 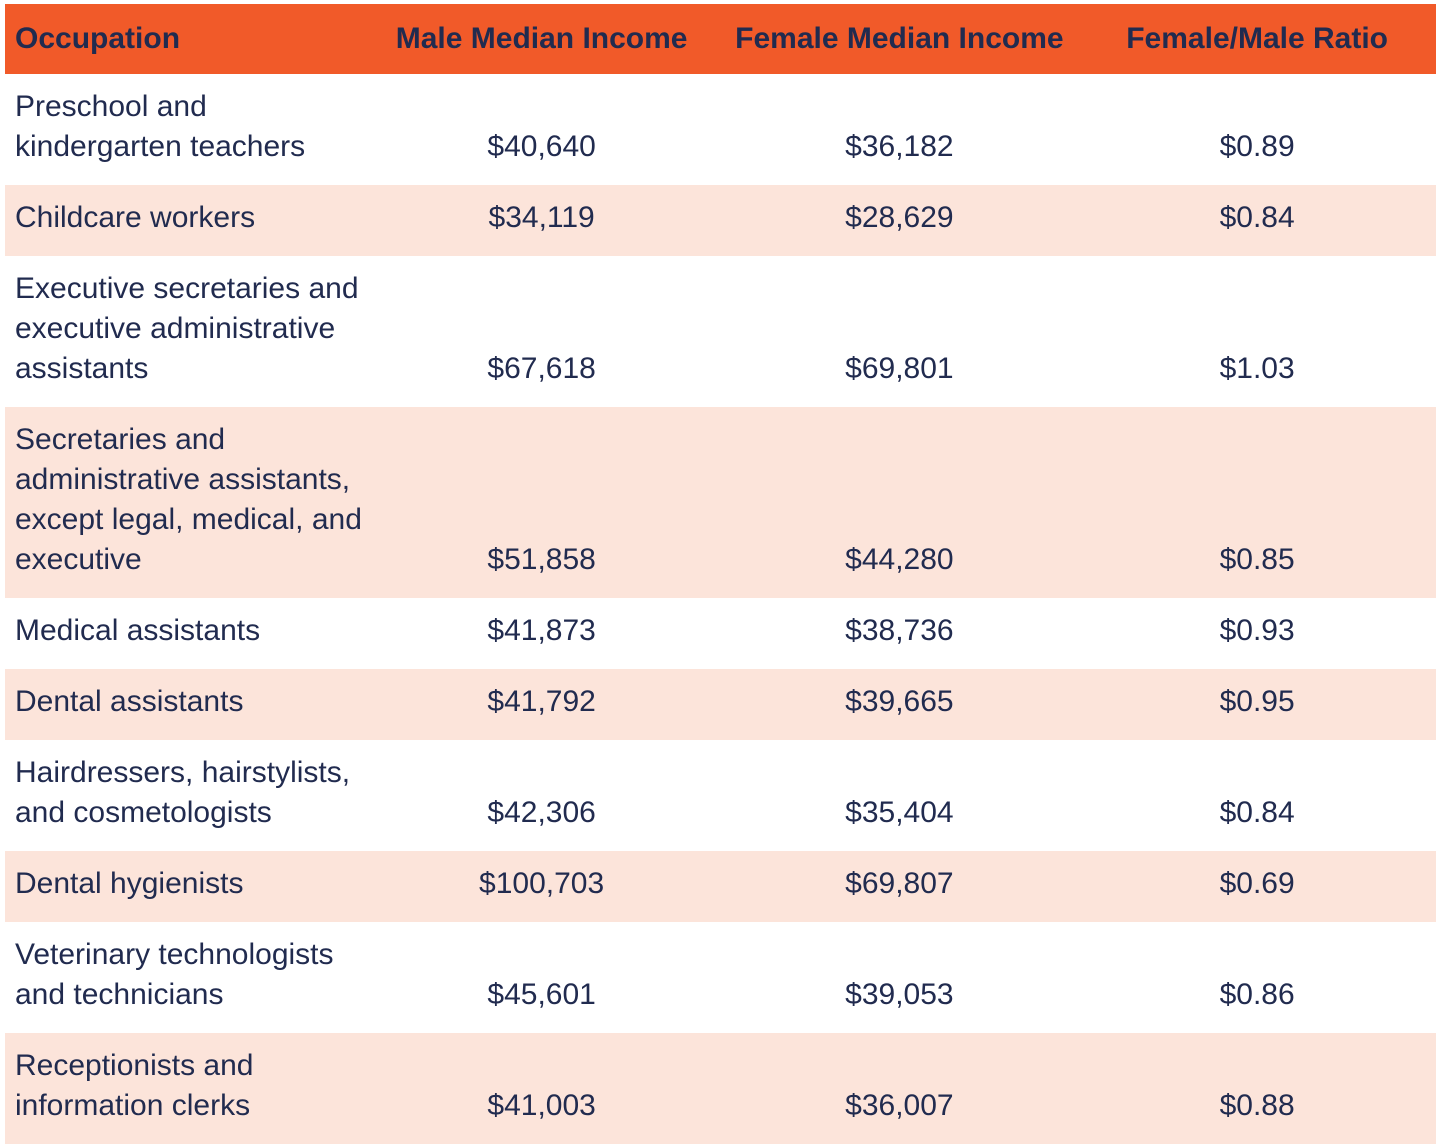 I want to click on female-income-cell: $38,736, so click(x=899, y=633).